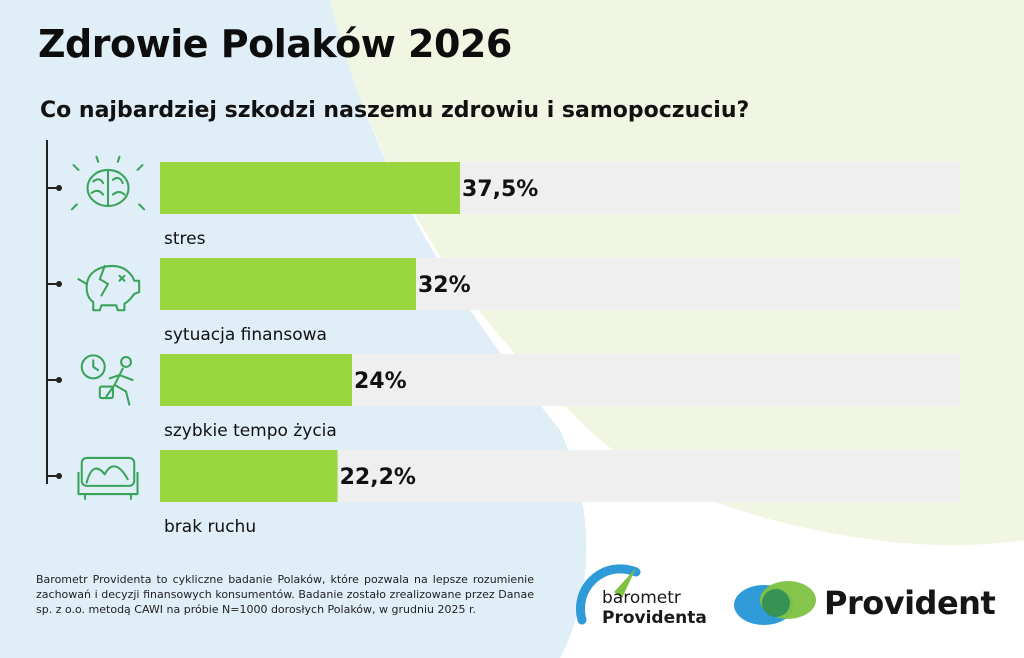 This screenshot has height=658, width=1024. I want to click on bar-value-label: 37,5%, so click(500, 189).